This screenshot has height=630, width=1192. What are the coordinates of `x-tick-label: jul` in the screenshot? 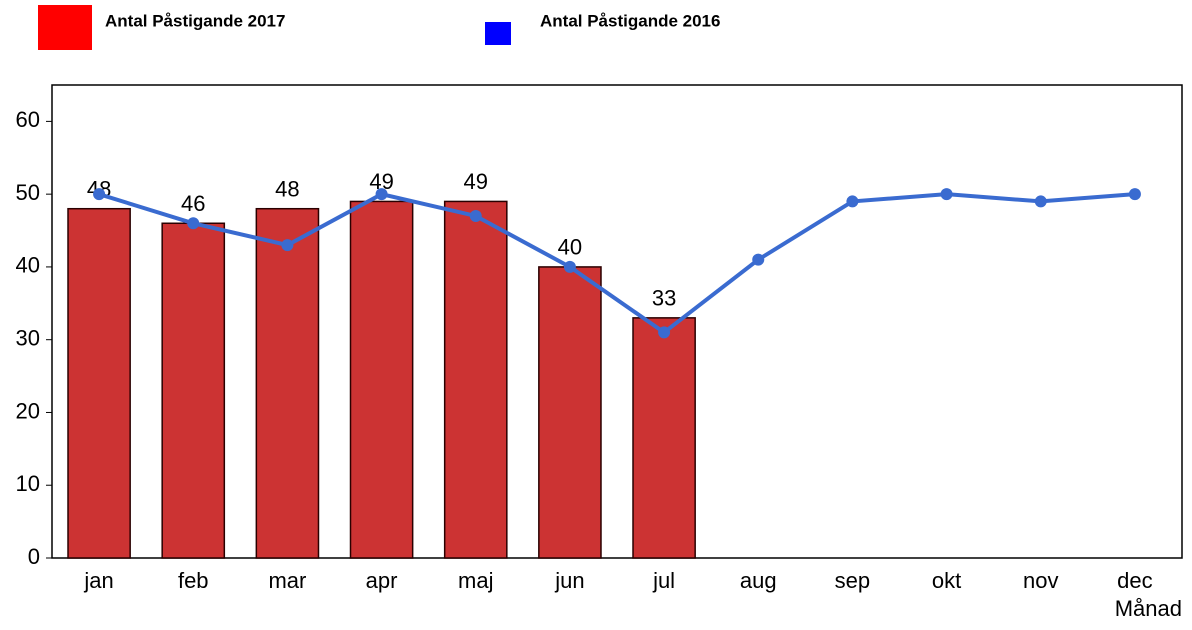 It's located at (663, 580).